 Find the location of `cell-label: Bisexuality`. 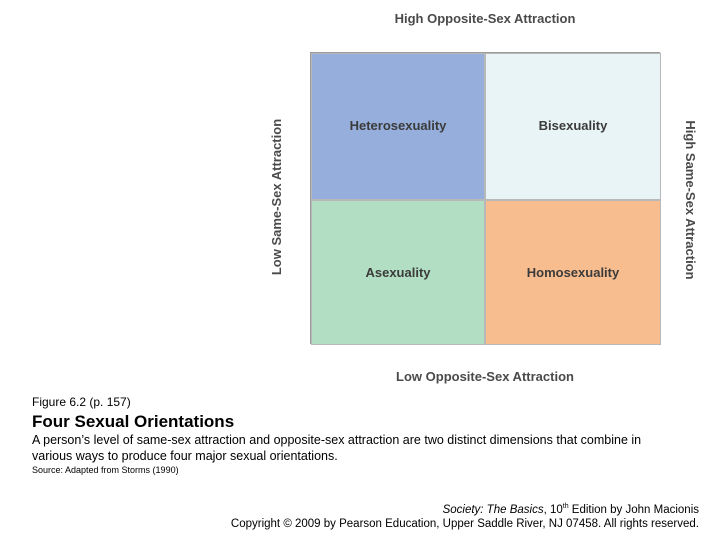

cell-label: Bisexuality is located at coordinates (573, 125).